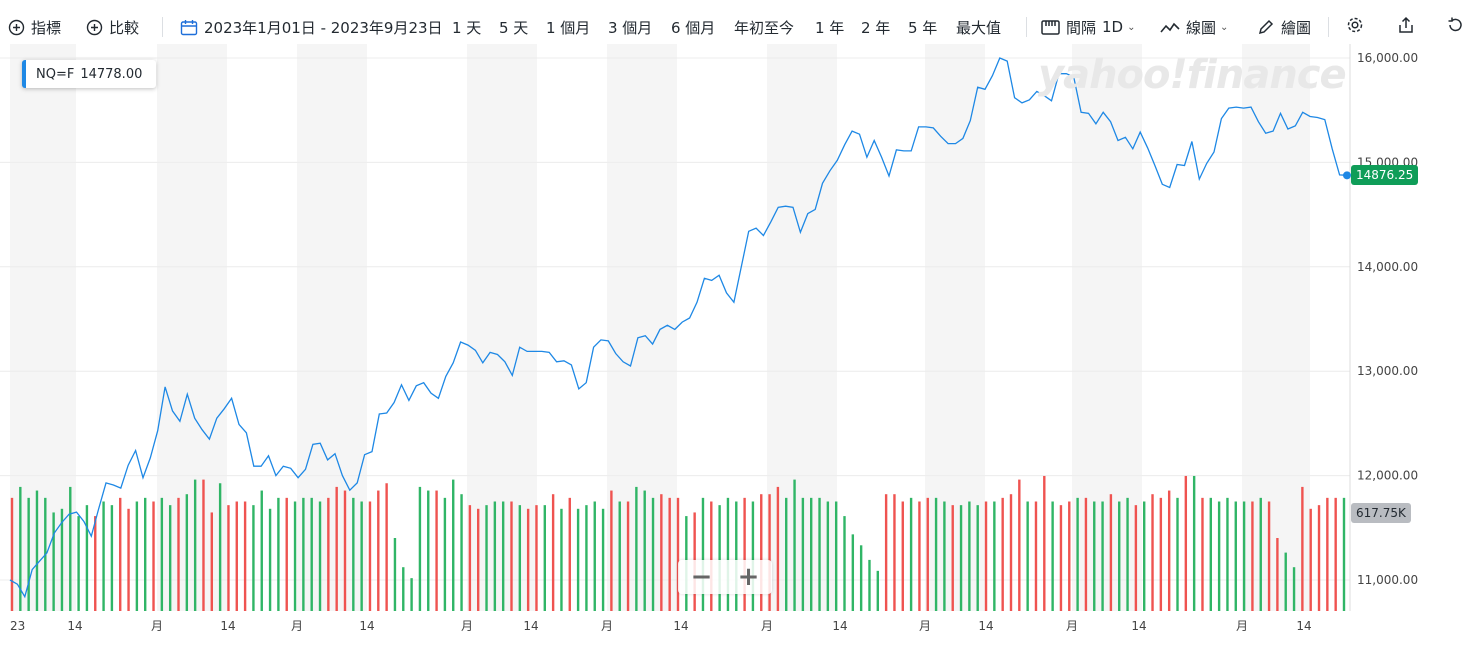 This screenshot has height=658, width=1471. What do you see at coordinates (323, 27) in the screenshot?
I see `date-range-label: 2023年1月01日 - 2023年9月23日` at bounding box center [323, 27].